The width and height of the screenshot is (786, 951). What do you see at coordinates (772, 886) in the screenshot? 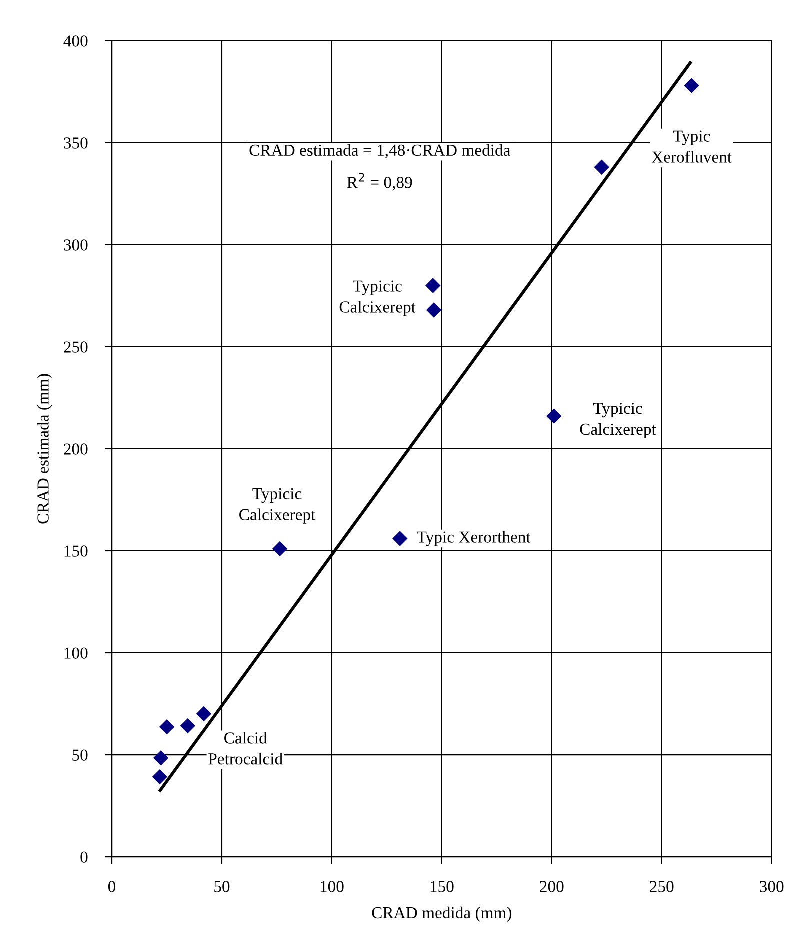
I see `x-tick-label: 300` at bounding box center [772, 886].